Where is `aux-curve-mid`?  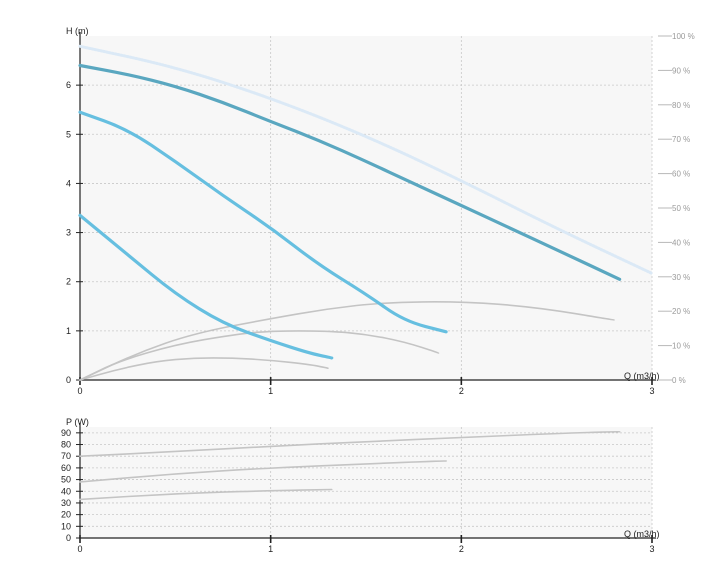 aux-curve-mid is located at coordinates (259, 355).